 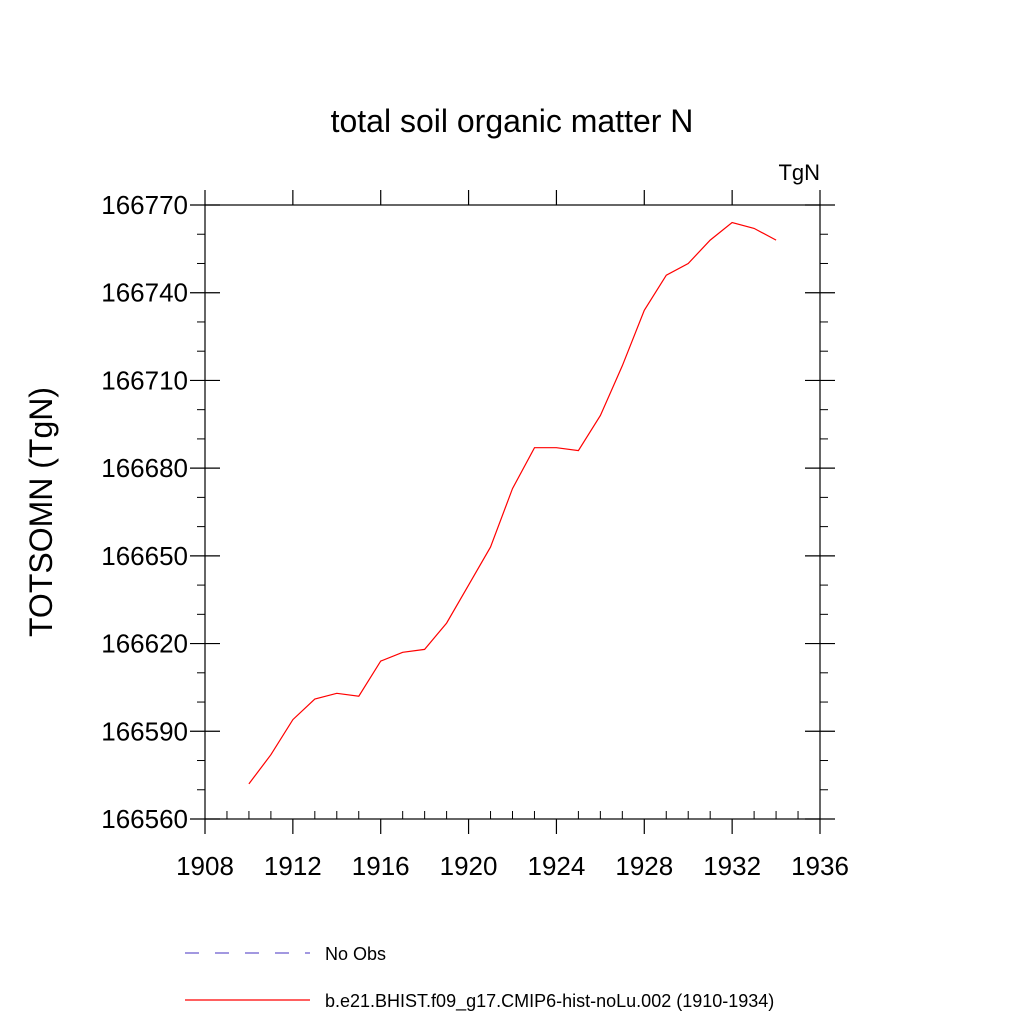 I want to click on y-tick-label: 166650, so click(x=144, y=556).